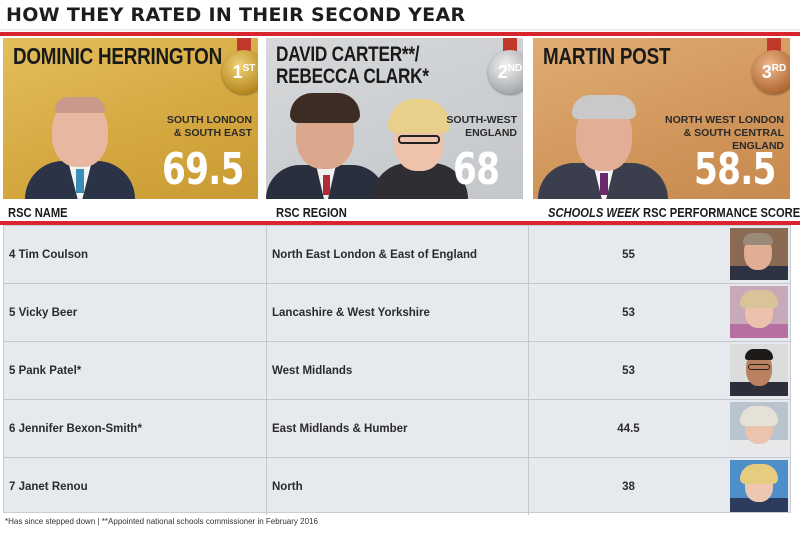 This screenshot has height=537, width=800. Describe the element at coordinates (49, 254) in the screenshot. I see `row-name: 4 Tim Coulson` at that location.